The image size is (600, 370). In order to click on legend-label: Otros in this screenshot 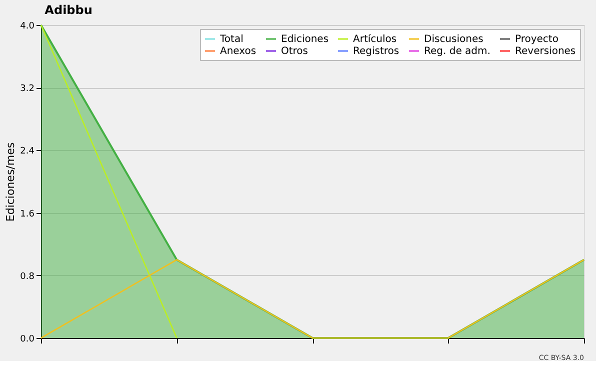, I will do `click(294, 51)`.